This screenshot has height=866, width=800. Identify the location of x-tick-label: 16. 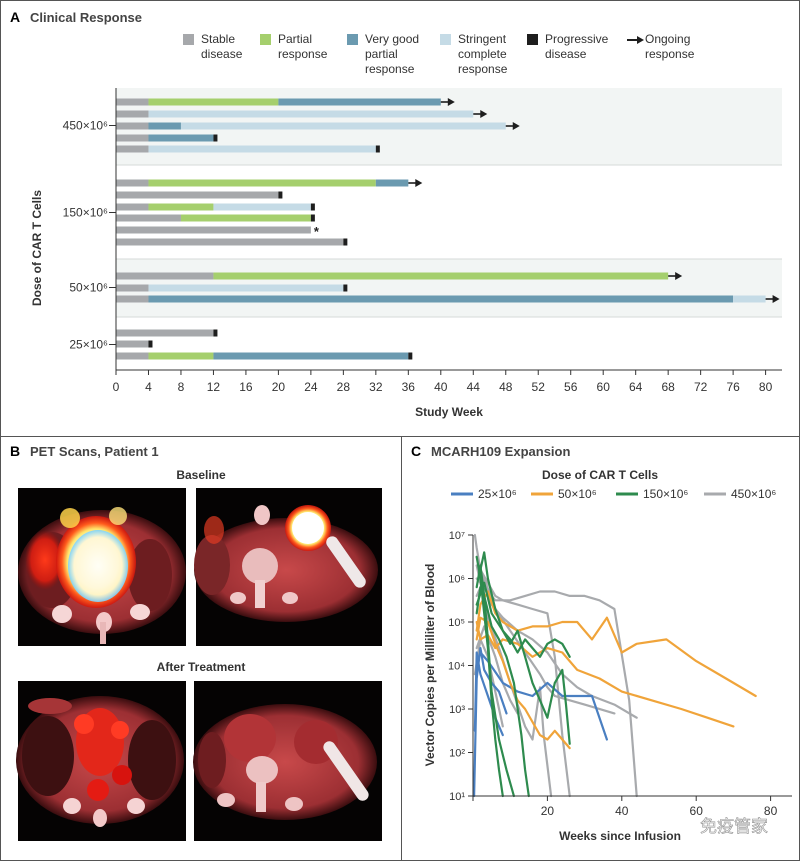
(246, 387).